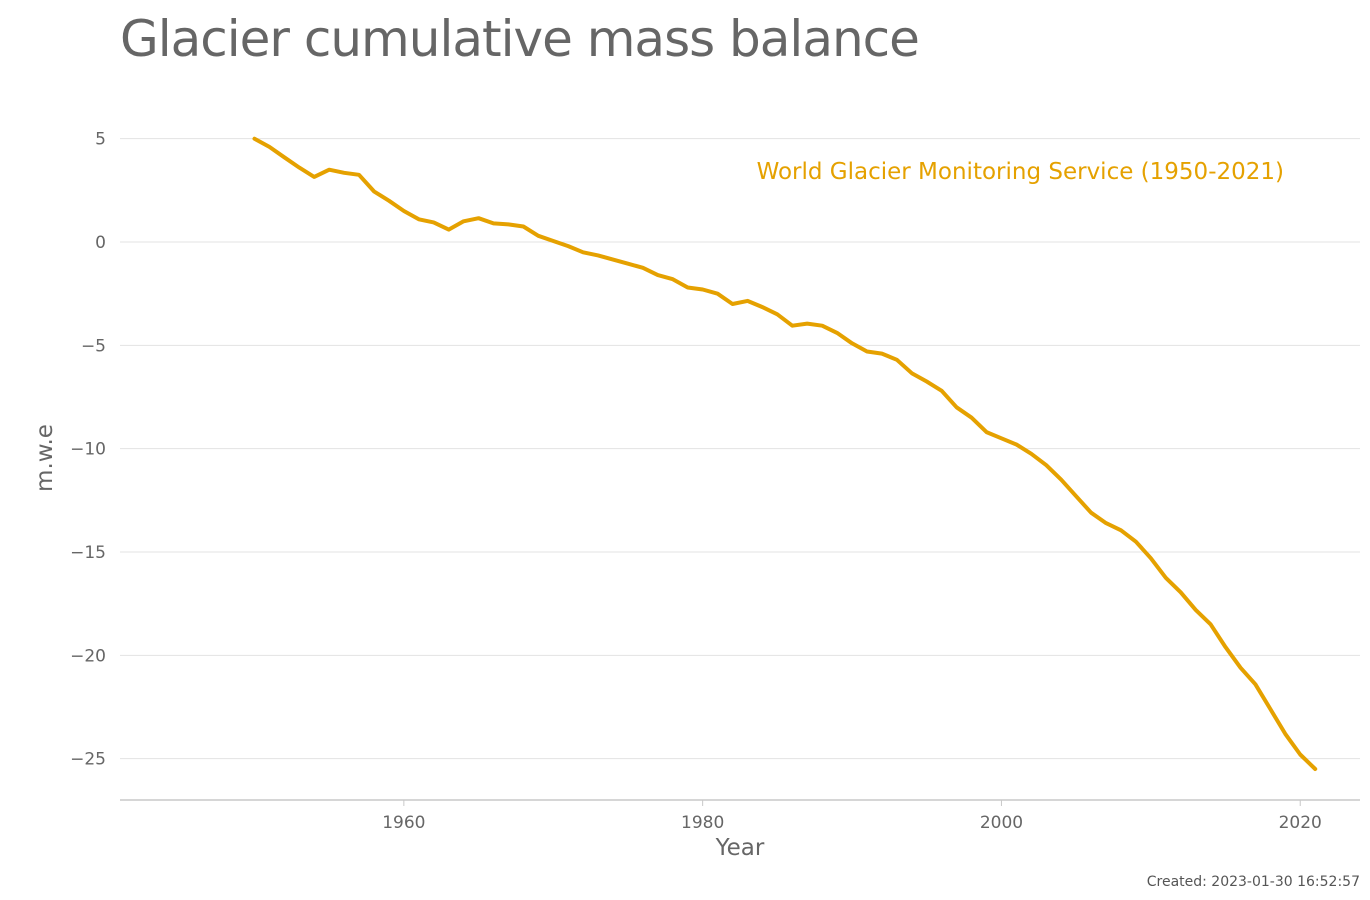 The height and width of the screenshot is (900, 1370). Describe the element at coordinates (1300, 823) in the screenshot. I see `x-tick-label: 2020` at that location.